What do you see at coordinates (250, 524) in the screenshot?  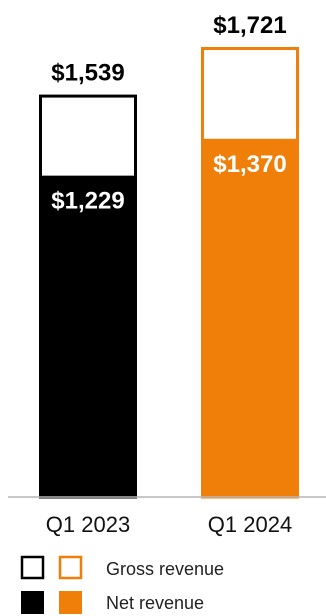 I see `category-label-2: Q1 2024` at bounding box center [250, 524].